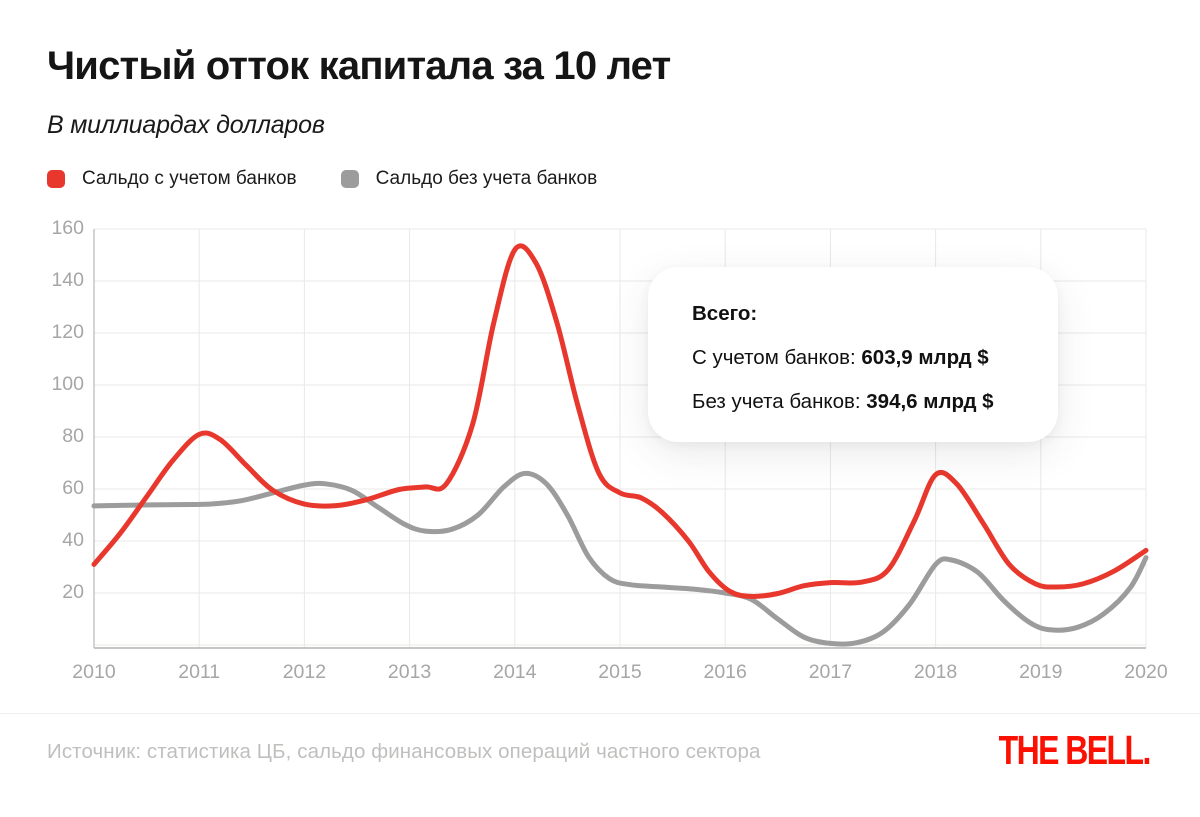  What do you see at coordinates (67, 384) in the screenshot?
I see `y-tick-label: 100` at bounding box center [67, 384].